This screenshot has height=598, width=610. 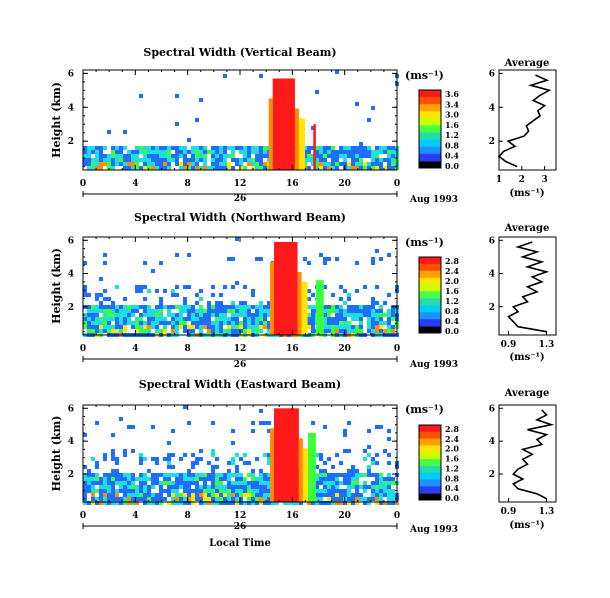 What do you see at coordinates (424, 242) in the screenshot?
I see `colorbar-unit: (ms⁻¹)` at bounding box center [424, 242].